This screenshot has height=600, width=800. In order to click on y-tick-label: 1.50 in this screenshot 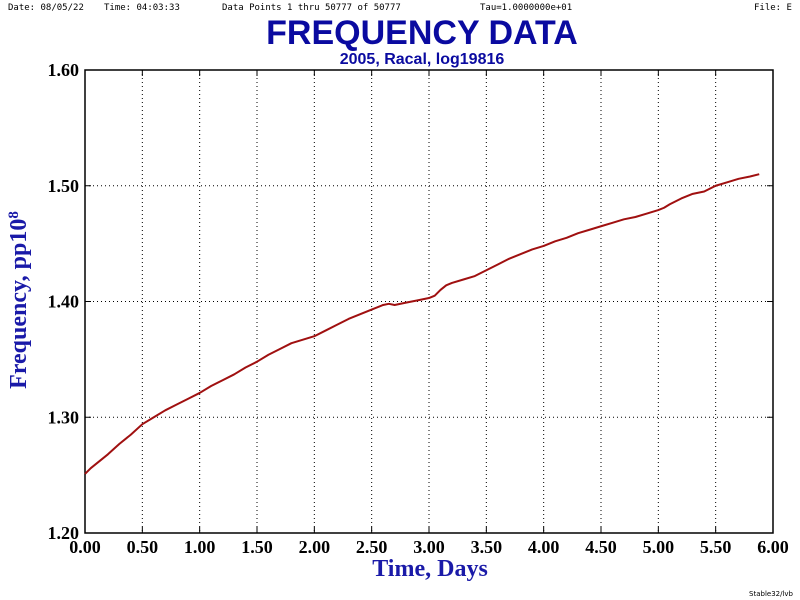, I will do `click(64, 186)`.